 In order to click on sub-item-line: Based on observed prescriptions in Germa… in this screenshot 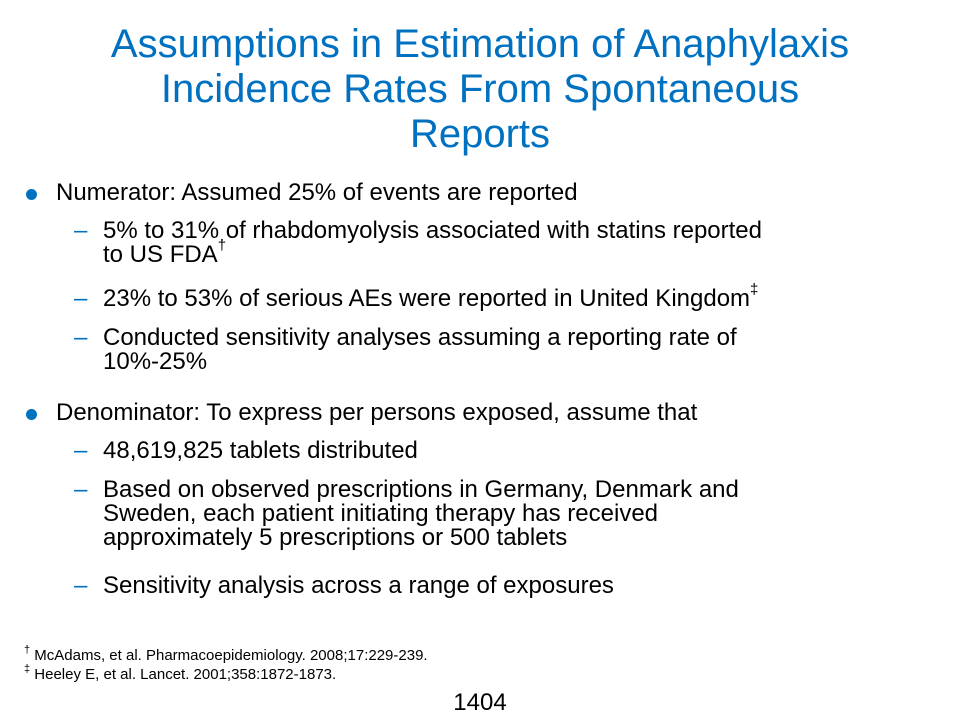, I will do `click(421, 489)`.